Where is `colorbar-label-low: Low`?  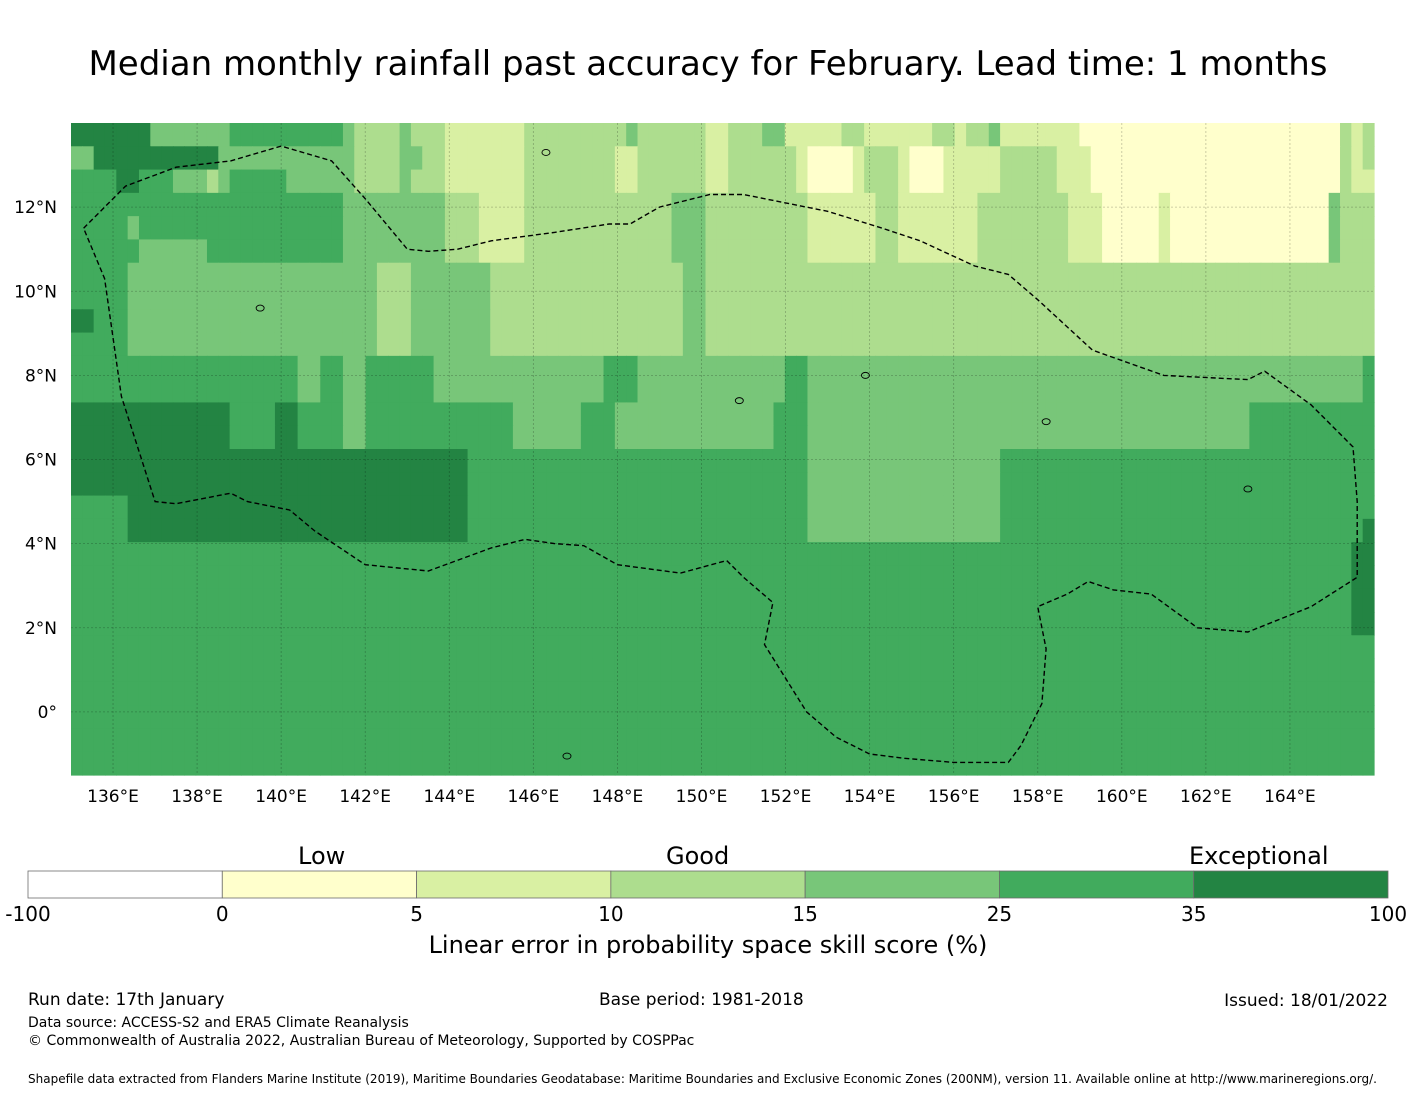 colorbar-label-low: Low is located at coordinates (322, 856).